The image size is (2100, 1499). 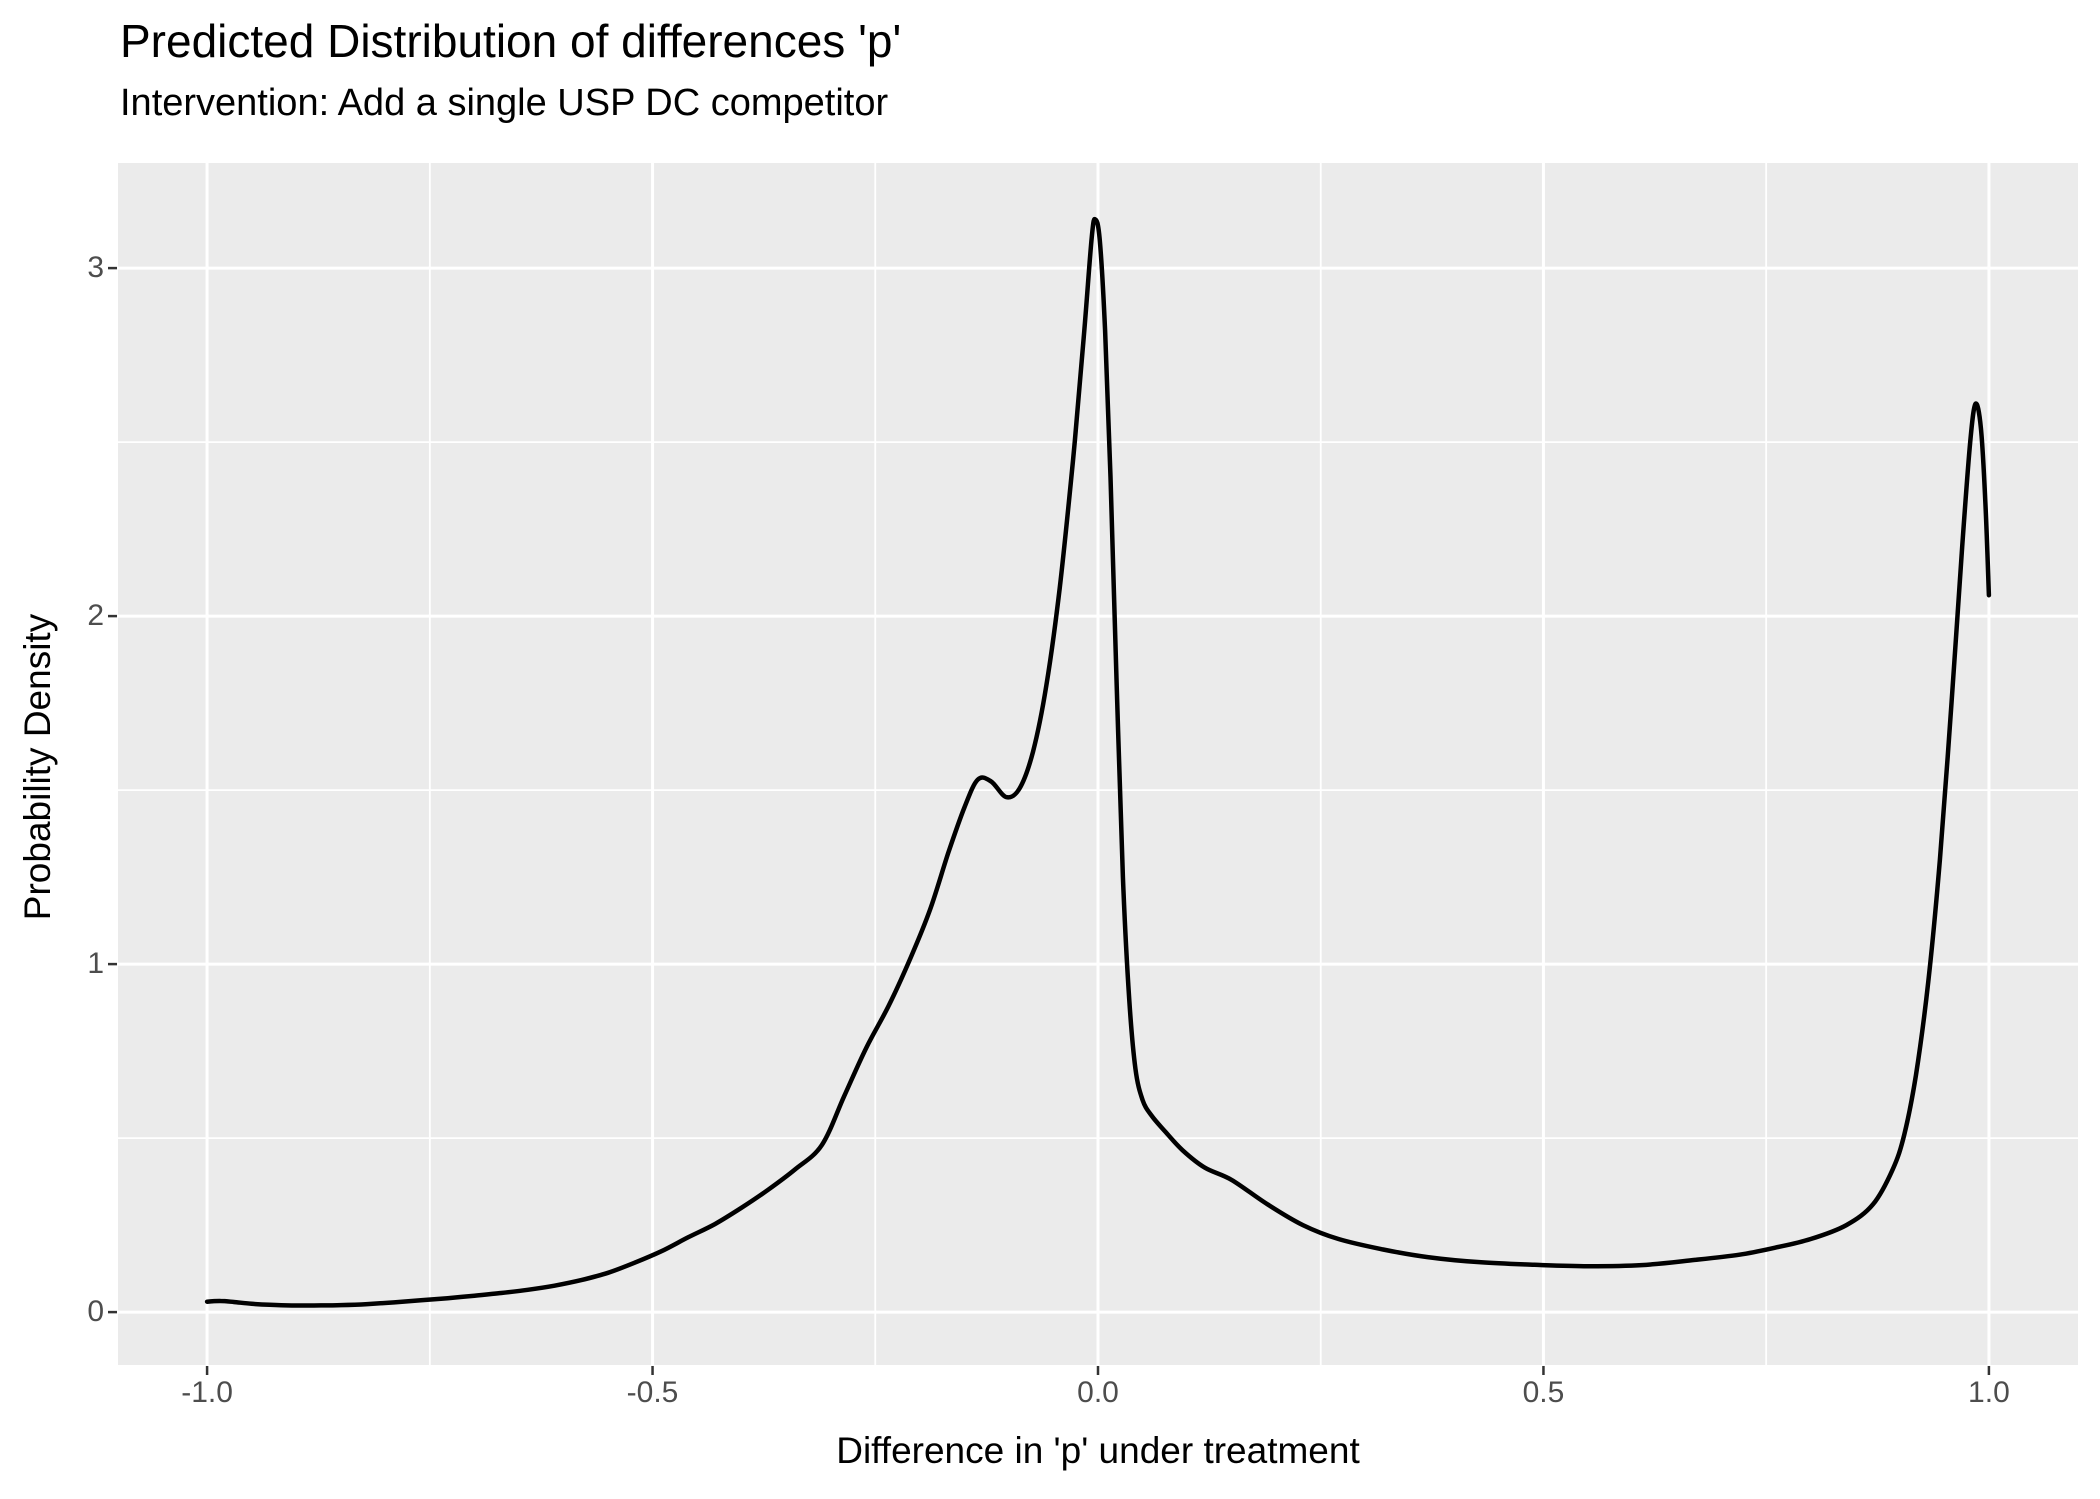 What do you see at coordinates (95, 1312) in the screenshot?
I see `y-tick-label: 0` at bounding box center [95, 1312].